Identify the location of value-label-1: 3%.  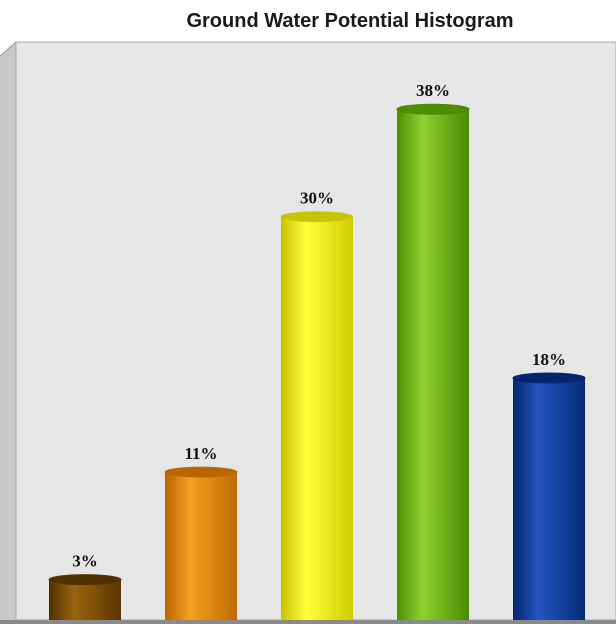
(85, 561).